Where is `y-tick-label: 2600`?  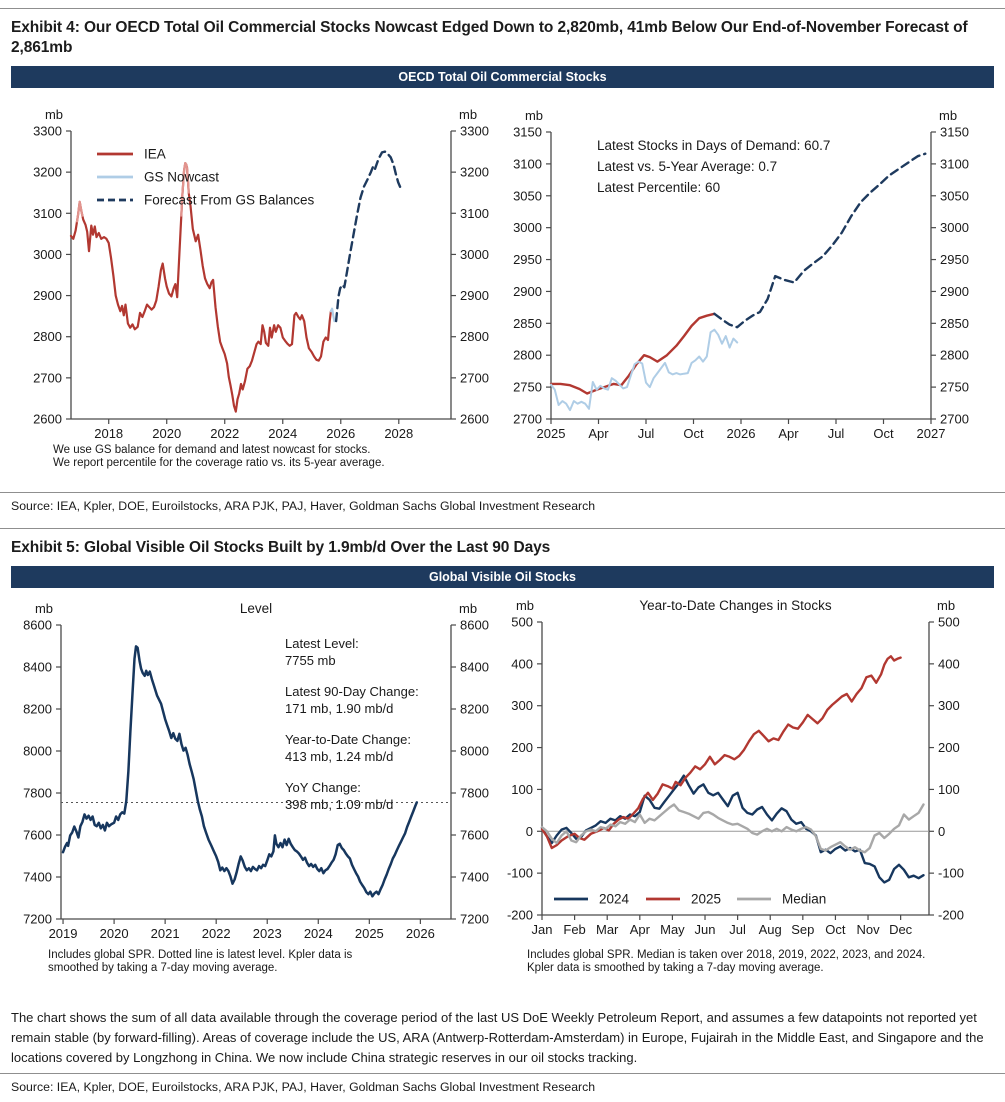
y-tick-label: 2600 is located at coordinates (474, 419).